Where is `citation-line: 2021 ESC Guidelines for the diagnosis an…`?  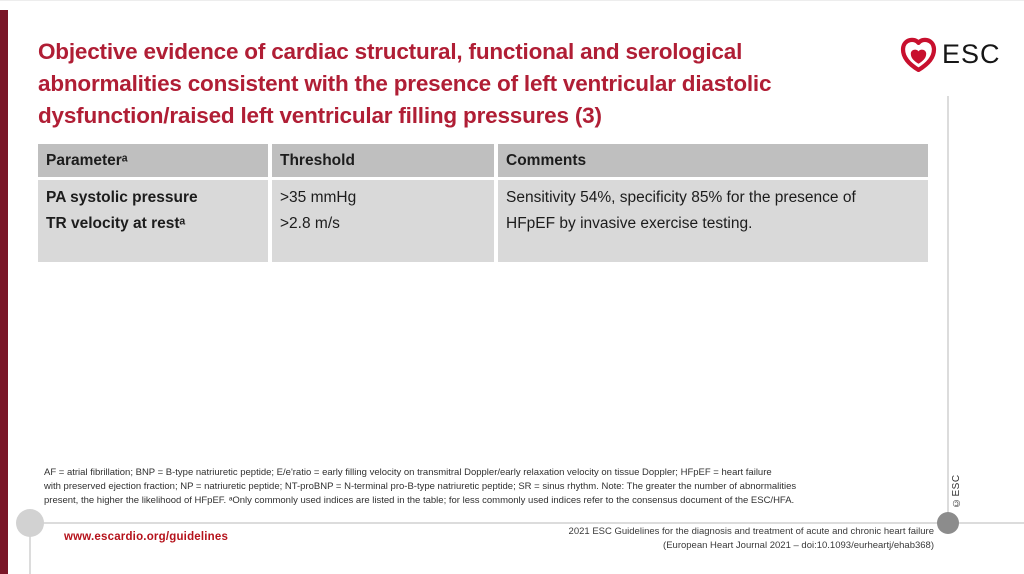
citation-line: 2021 ESC Guidelines for the diagnosis an… is located at coordinates (751, 531).